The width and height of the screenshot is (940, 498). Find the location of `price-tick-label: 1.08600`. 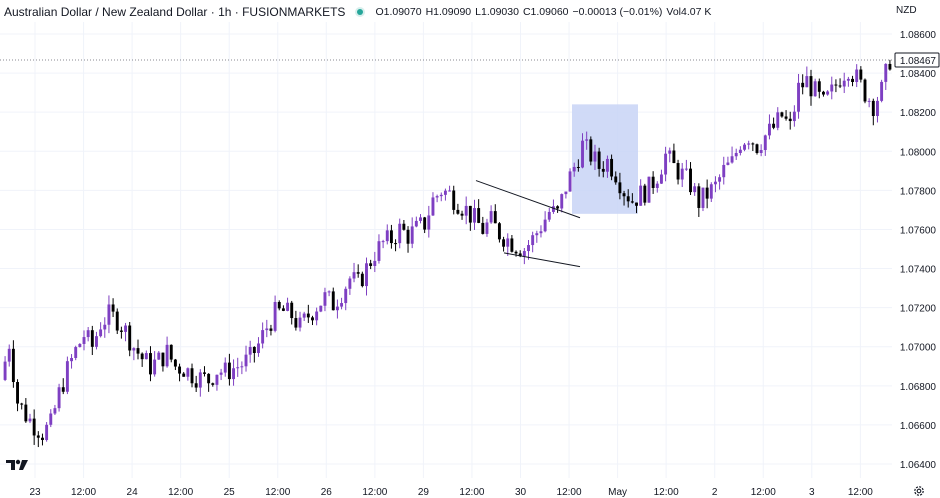

price-tick-label: 1.08600 is located at coordinates (918, 35).